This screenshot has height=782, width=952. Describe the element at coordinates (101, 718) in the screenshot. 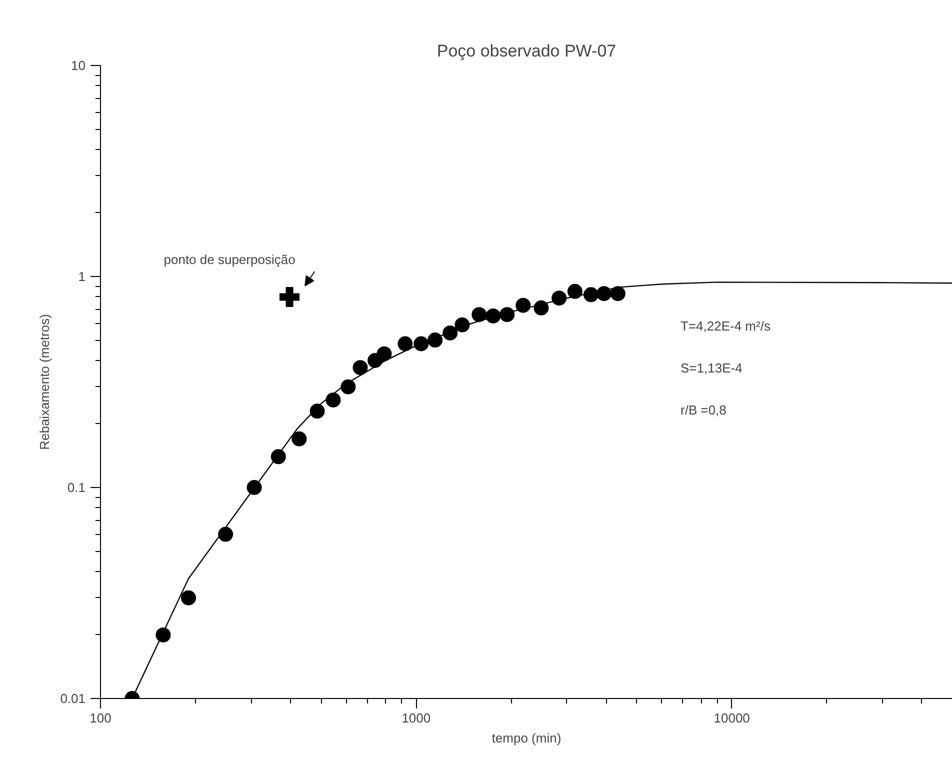

I see `x-tick-label: 100` at that location.